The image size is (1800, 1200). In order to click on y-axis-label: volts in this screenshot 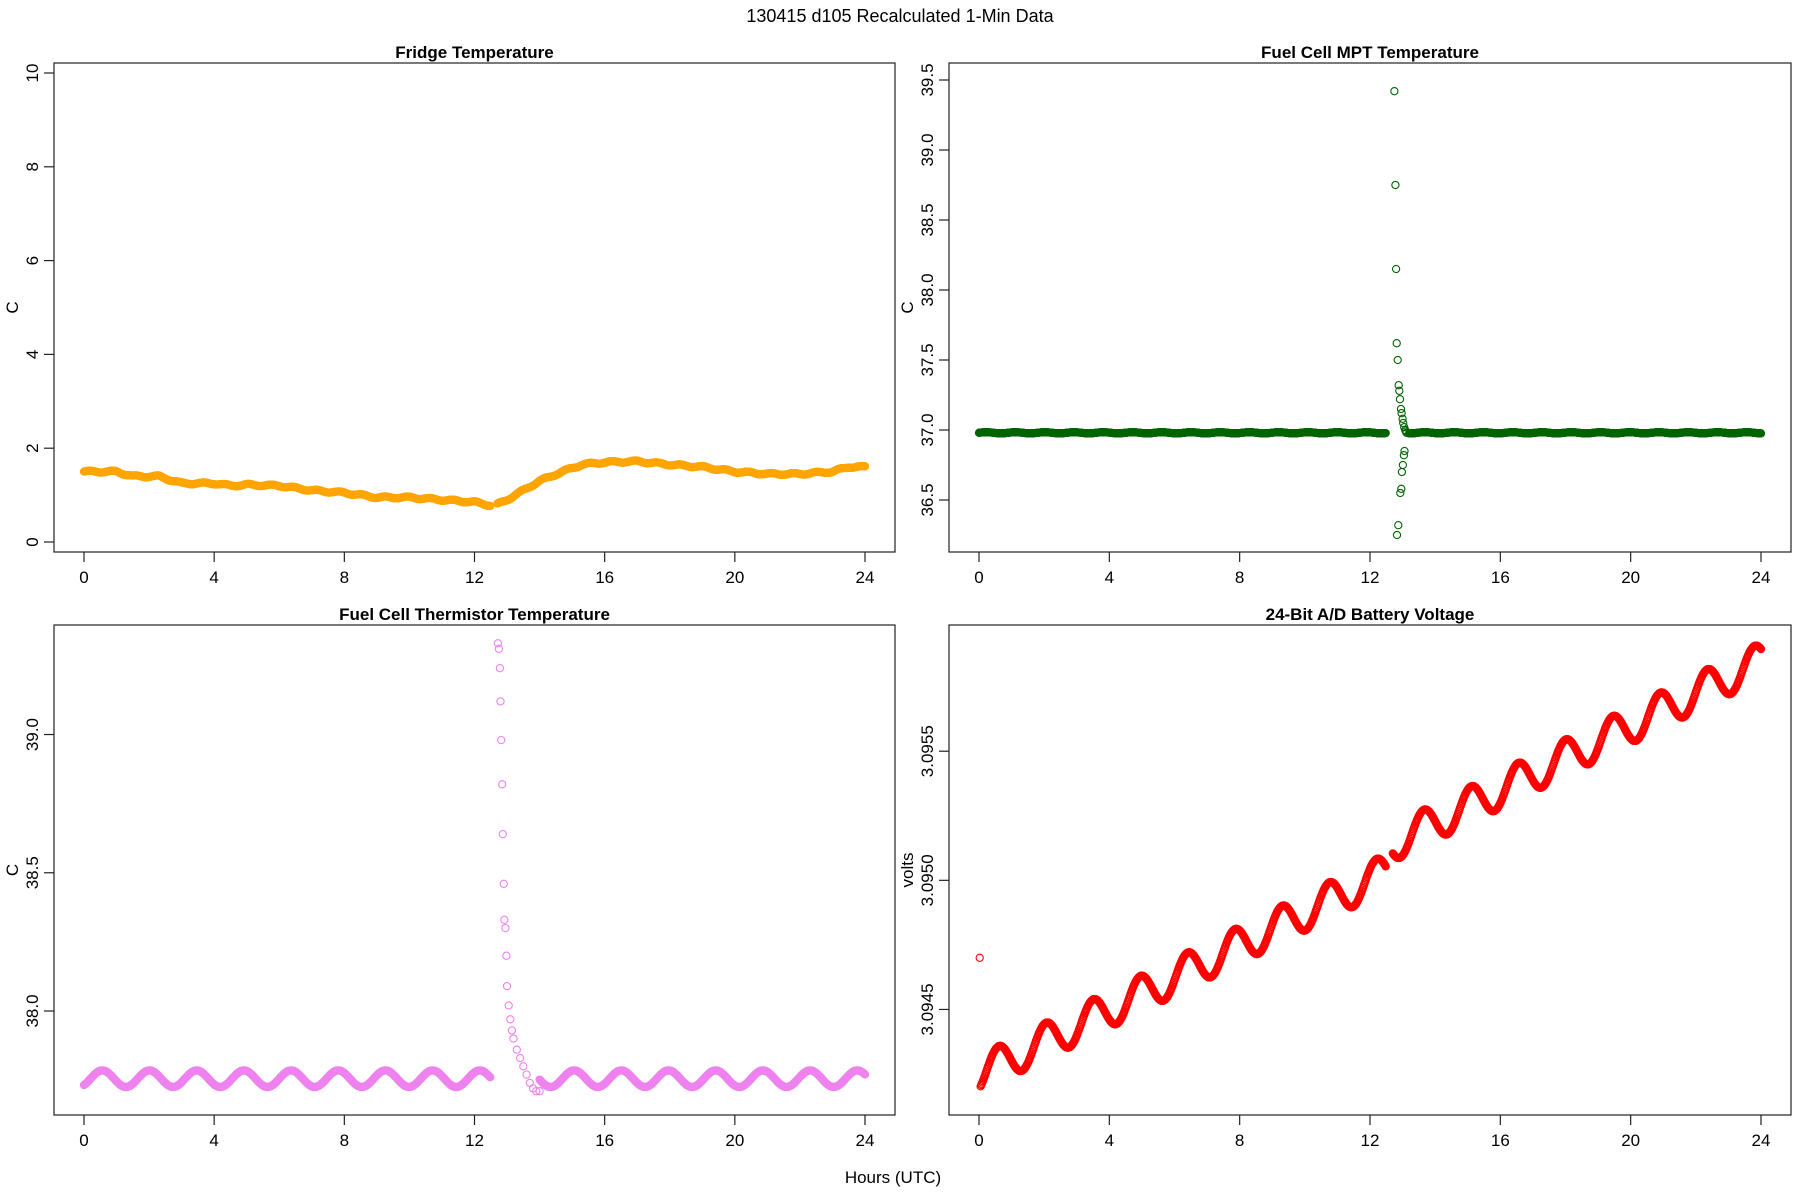, I will do `click(907, 870)`.